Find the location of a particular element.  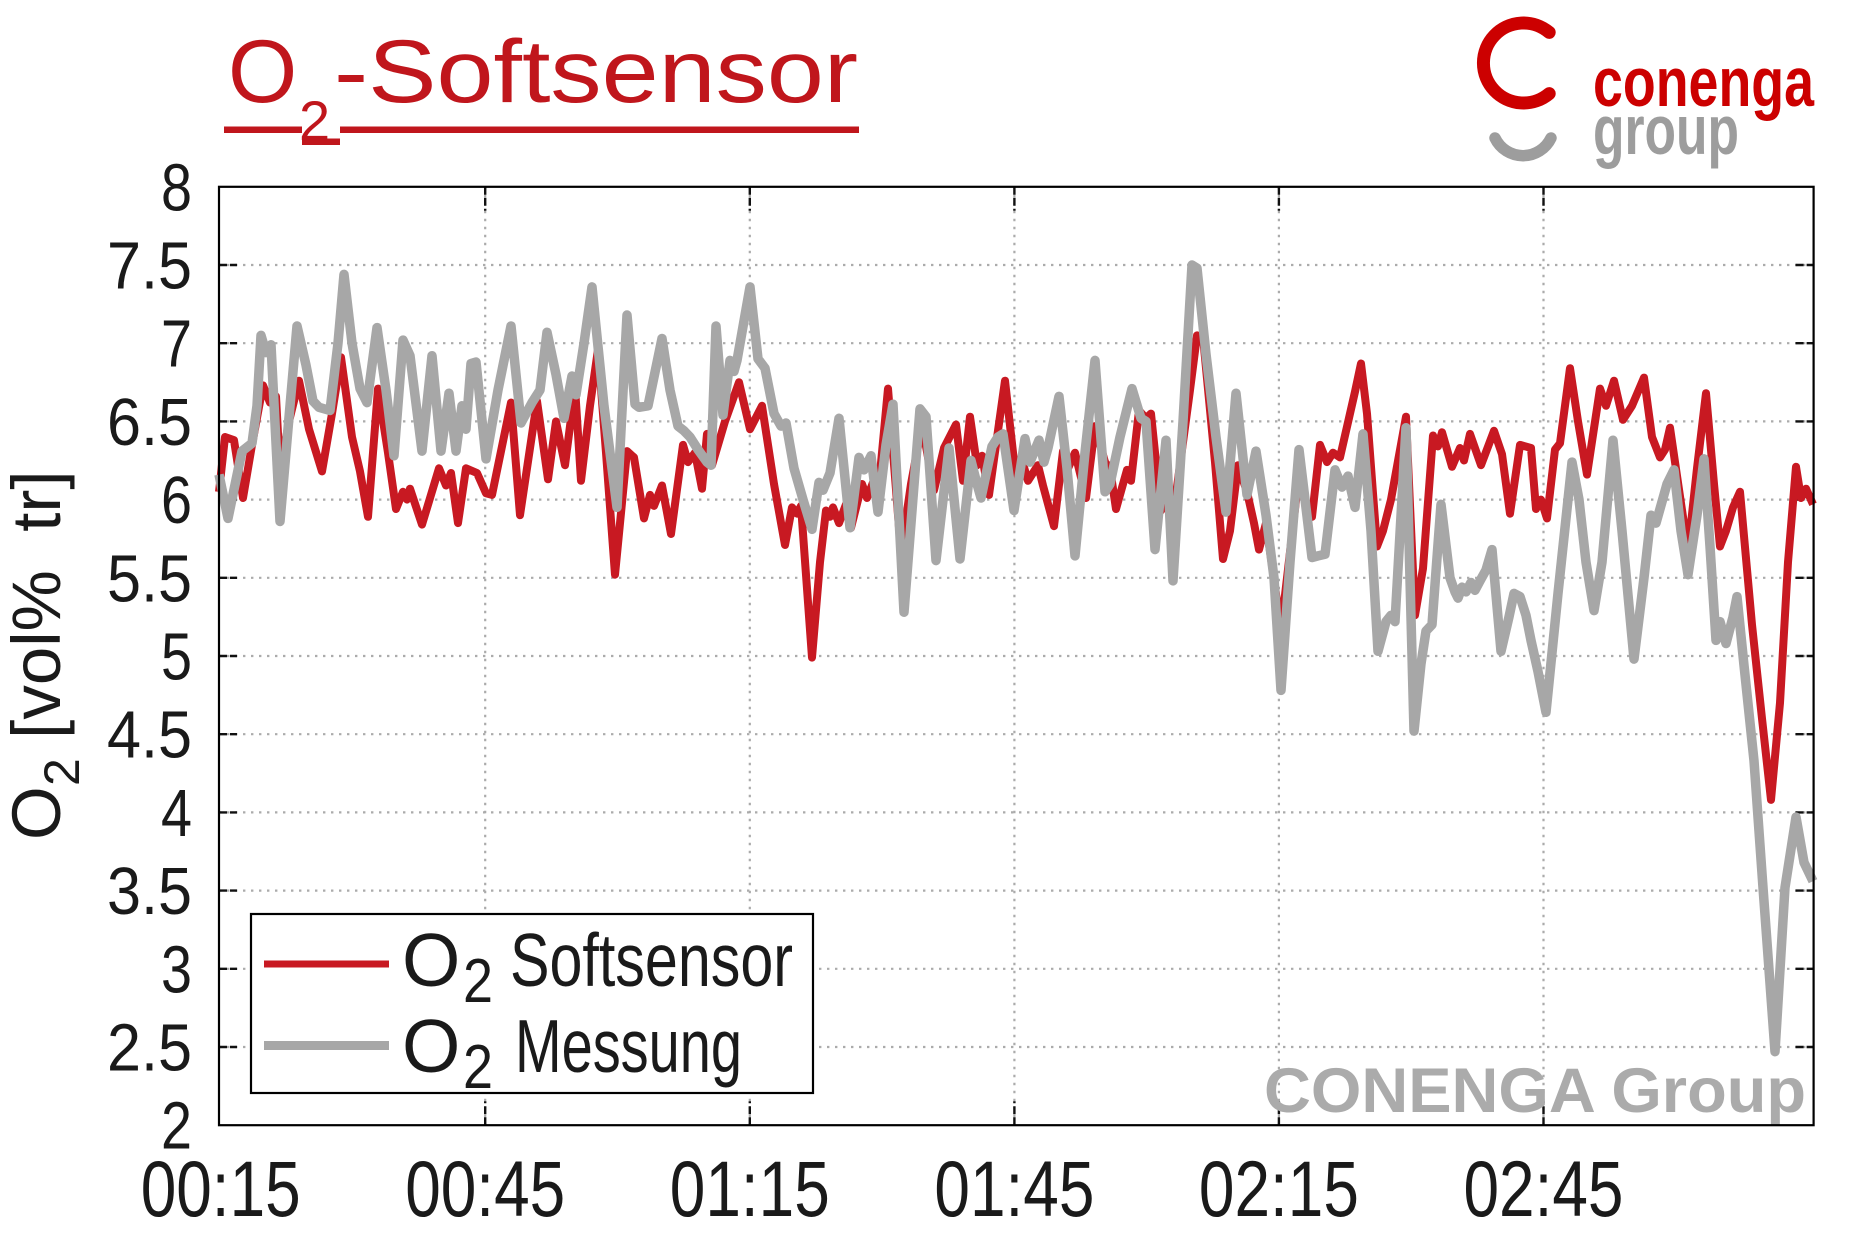

svg-text: 01:15 is located at coordinates (750, 1188).